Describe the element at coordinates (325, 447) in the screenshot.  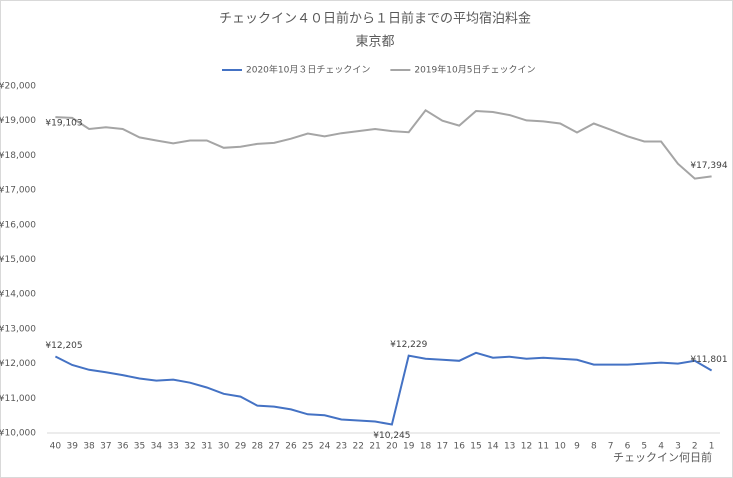
I see `x-tick-label: 24` at that location.